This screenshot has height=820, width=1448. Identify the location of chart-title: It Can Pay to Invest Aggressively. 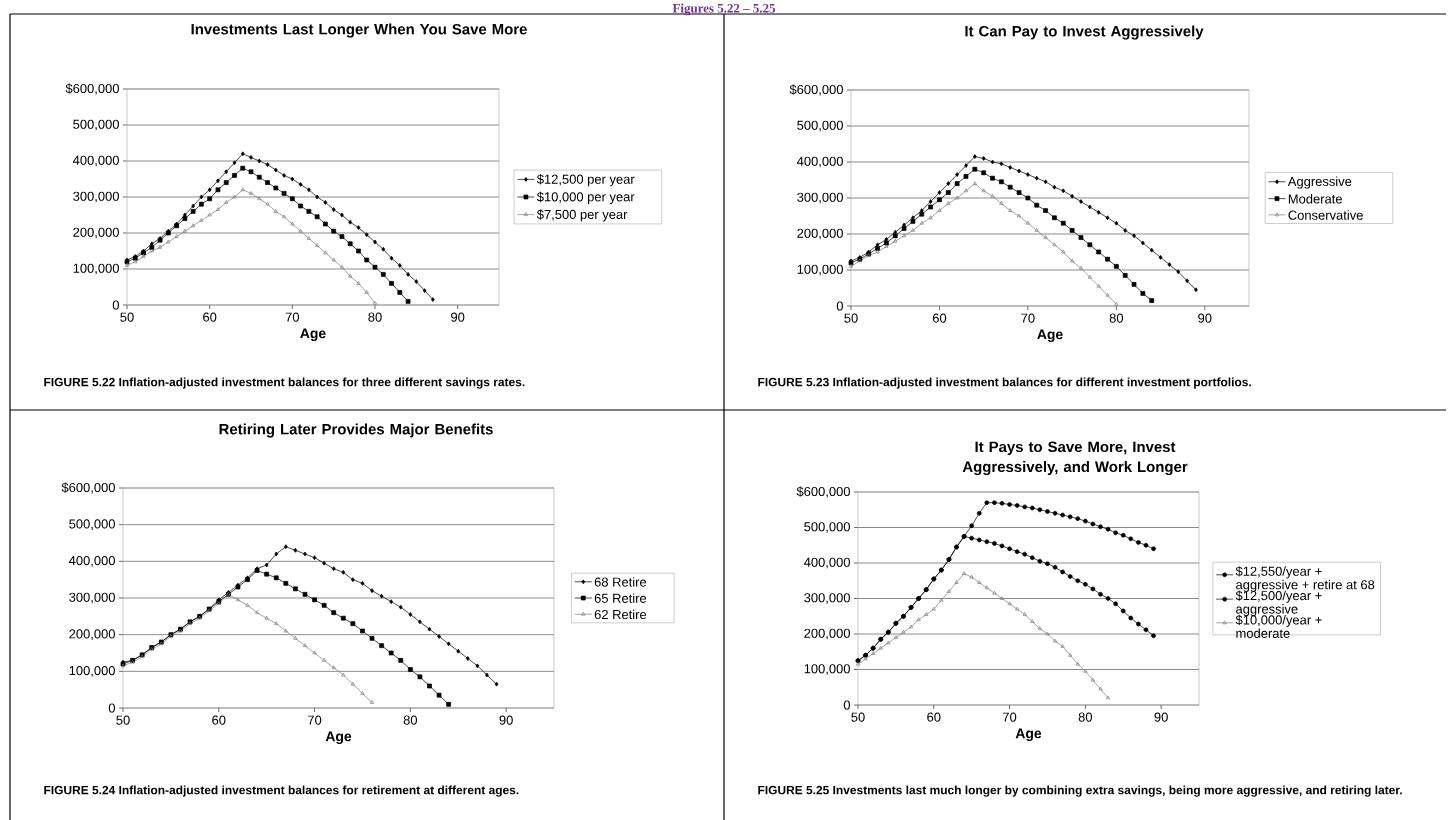
(1084, 32).